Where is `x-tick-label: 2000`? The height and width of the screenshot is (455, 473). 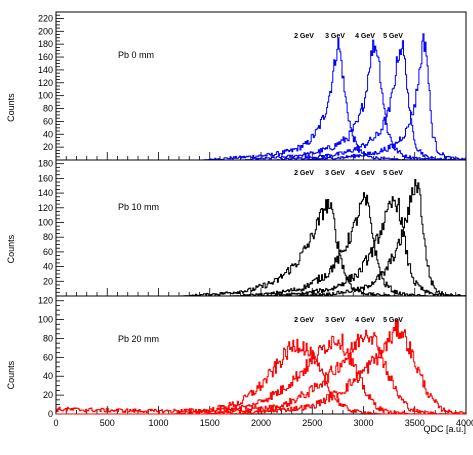 x-tick-label: 2000 is located at coordinates (261, 423).